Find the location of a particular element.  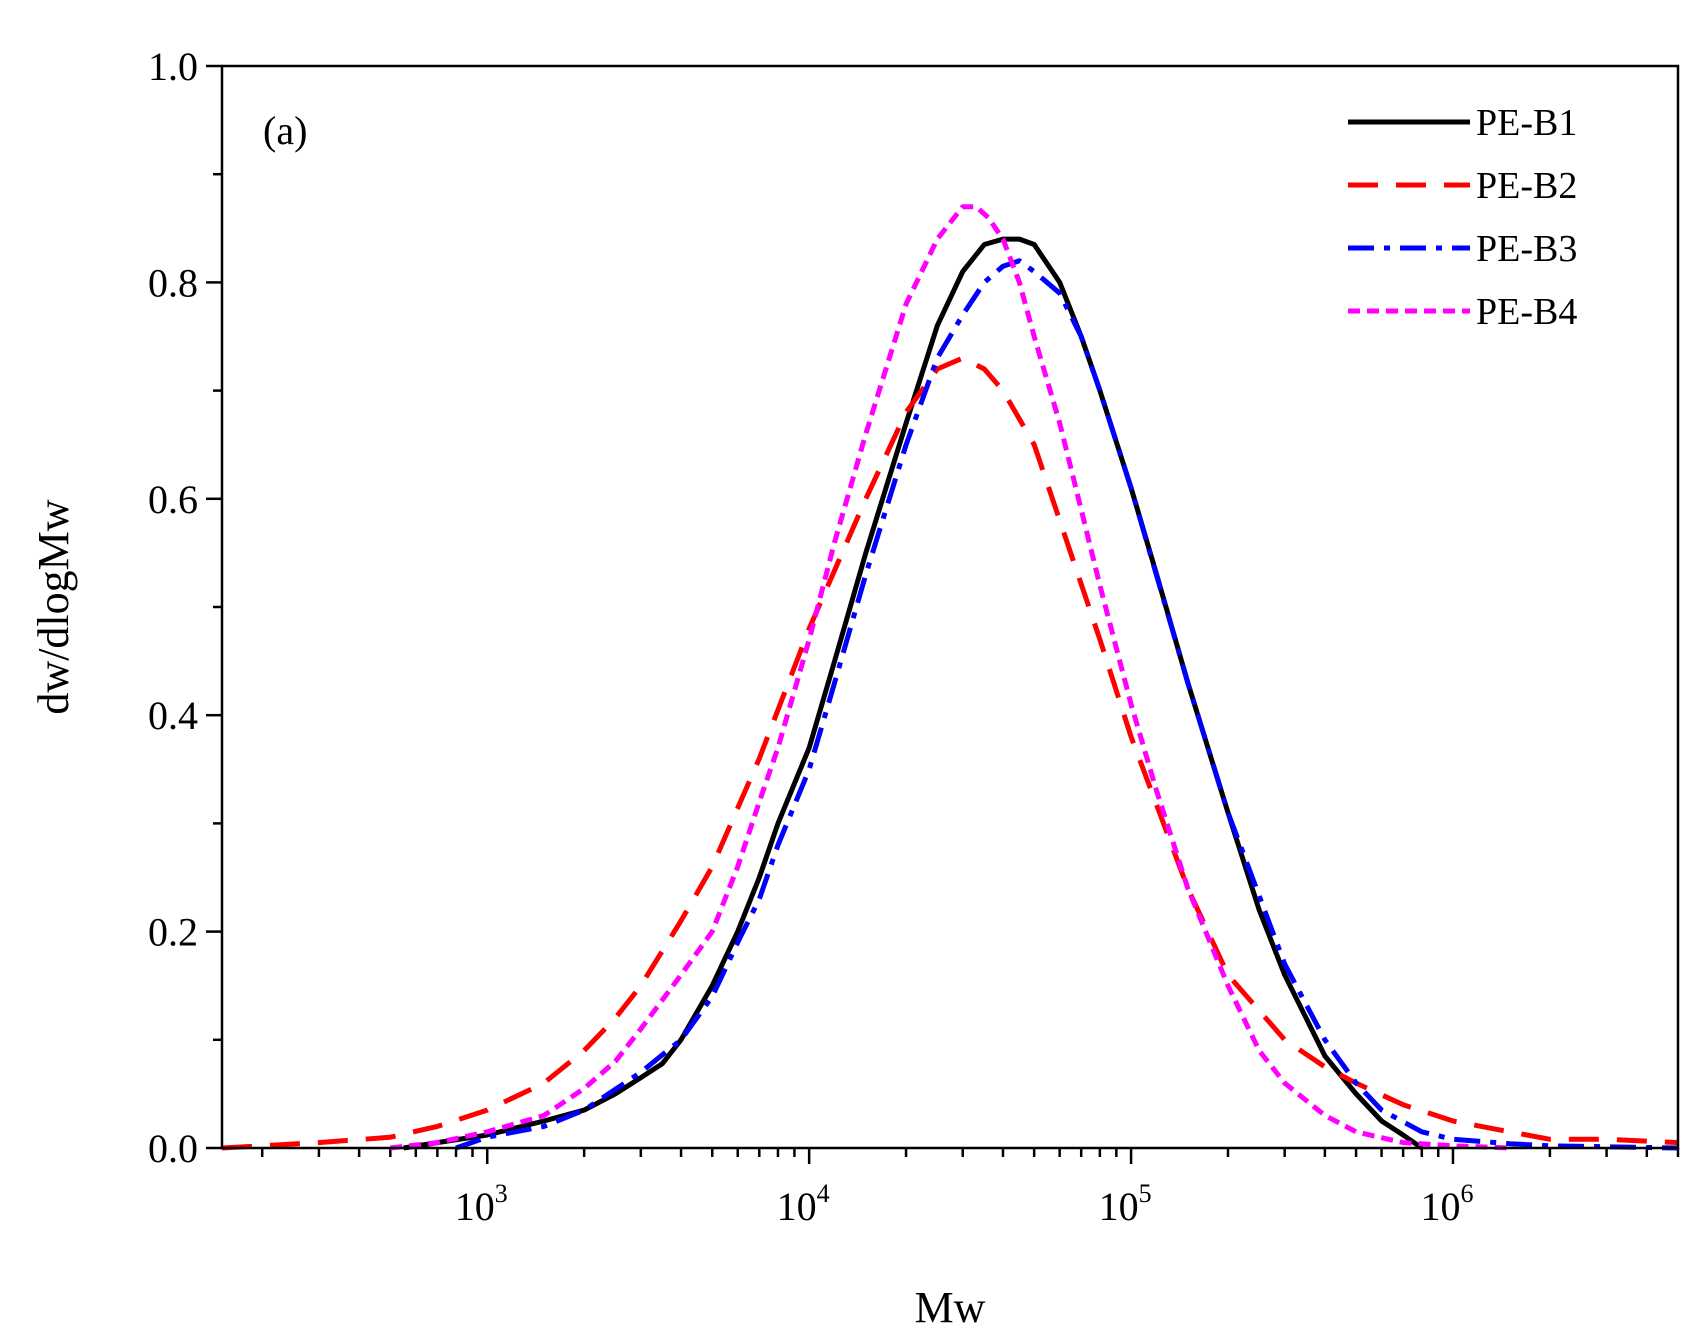

x-tick-exponent: 4 is located at coordinates (823, 1193).